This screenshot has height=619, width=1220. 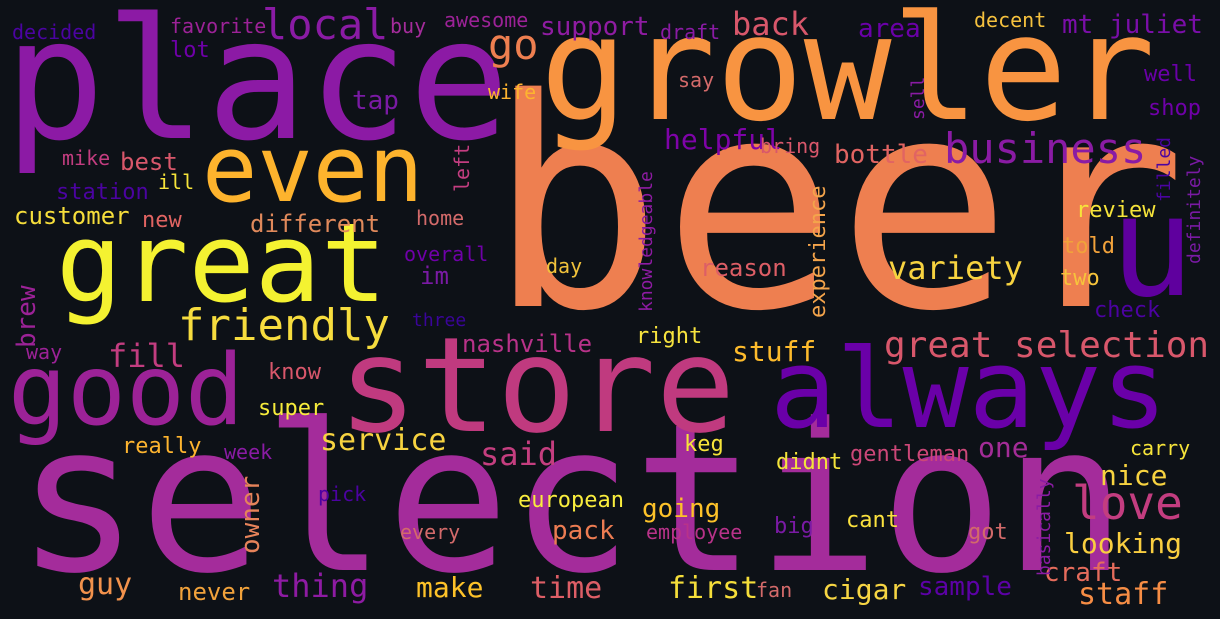 I want to click on cloud-word: week, so click(x=248, y=452).